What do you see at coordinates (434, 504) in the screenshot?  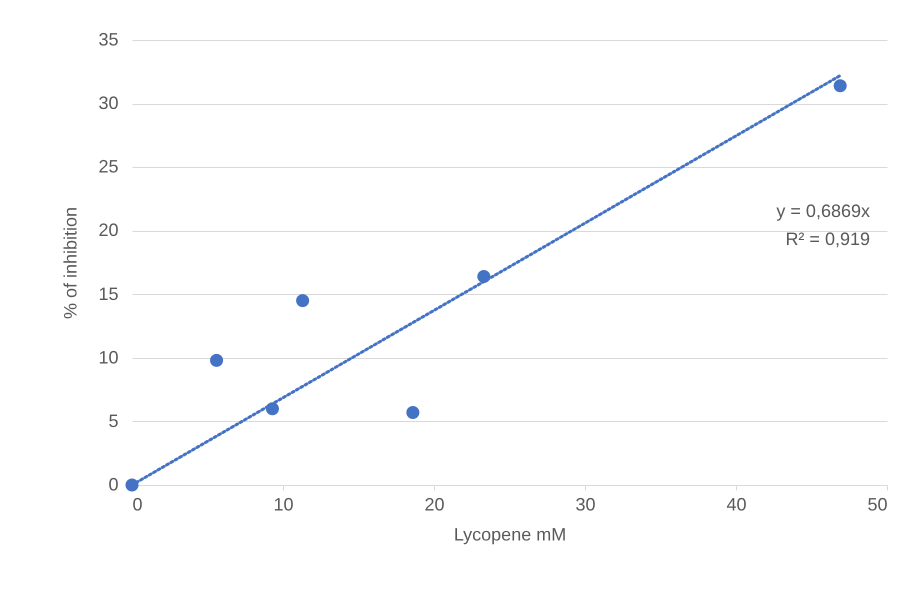 I see `x-tick-label: 20` at bounding box center [434, 504].